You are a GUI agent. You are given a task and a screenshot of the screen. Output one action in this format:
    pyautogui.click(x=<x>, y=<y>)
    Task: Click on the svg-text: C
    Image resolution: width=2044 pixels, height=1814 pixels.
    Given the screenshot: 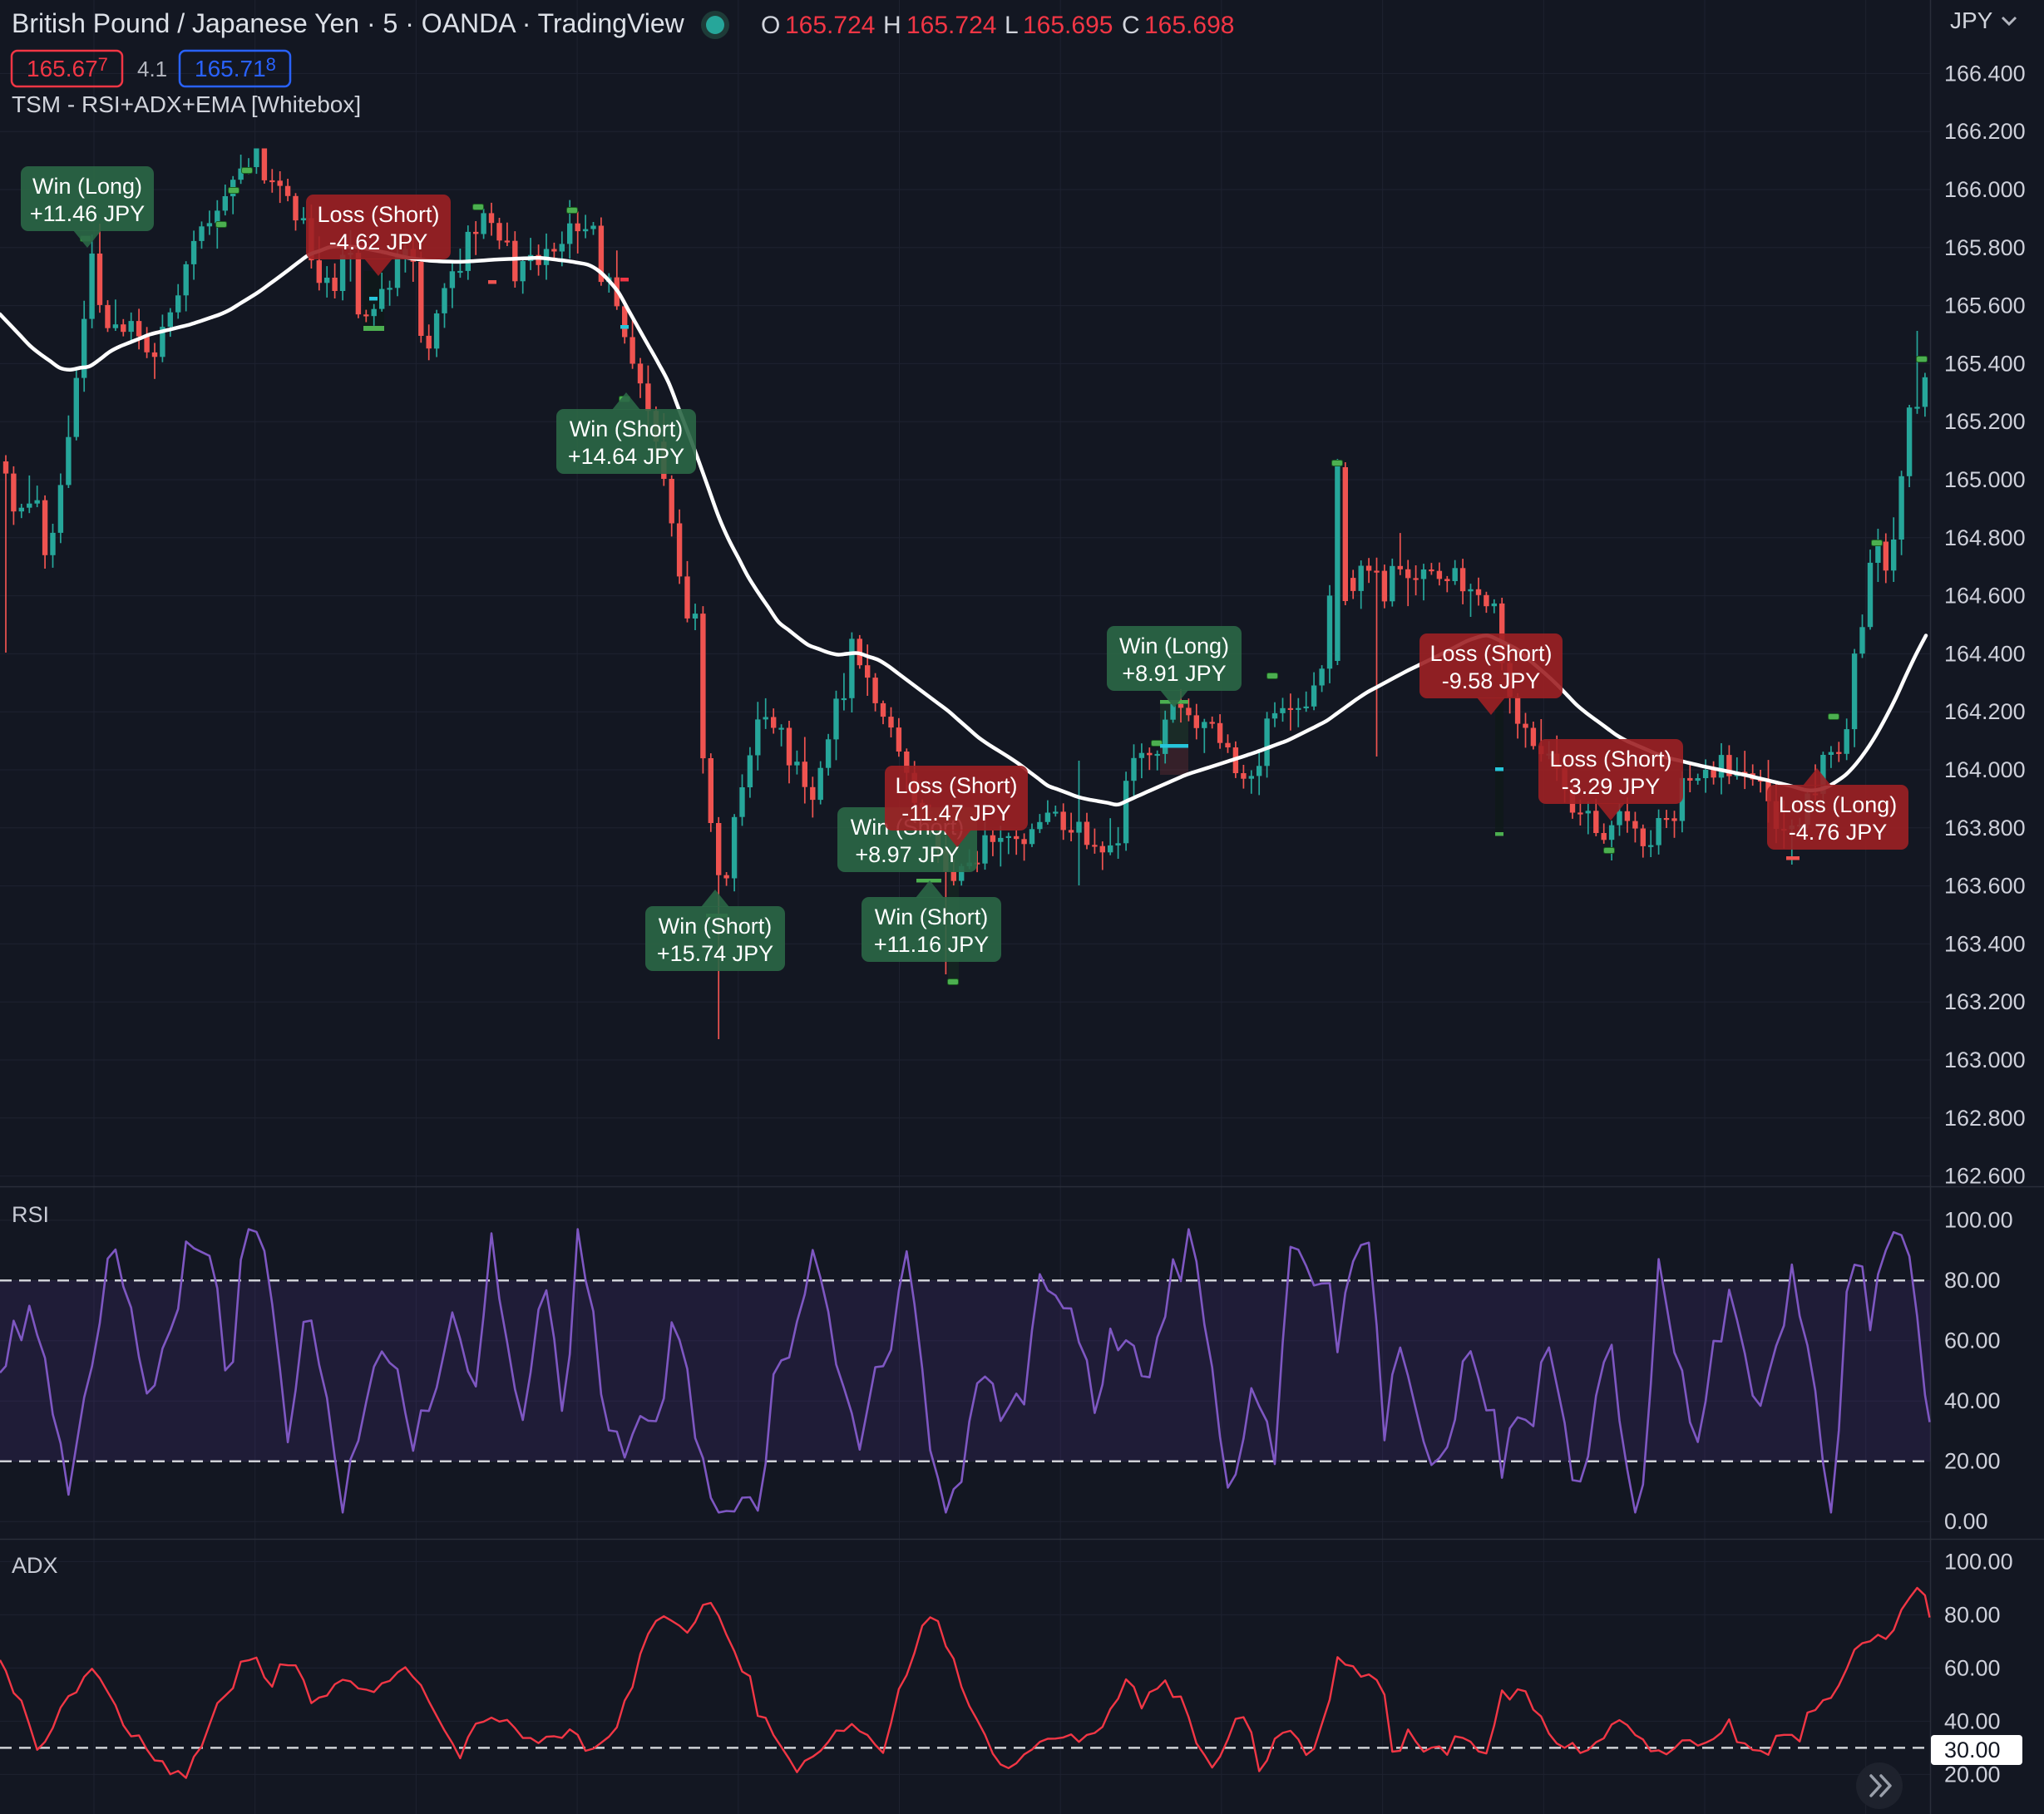 What is the action you would take?
    pyautogui.click(x=1131, y=26)
    